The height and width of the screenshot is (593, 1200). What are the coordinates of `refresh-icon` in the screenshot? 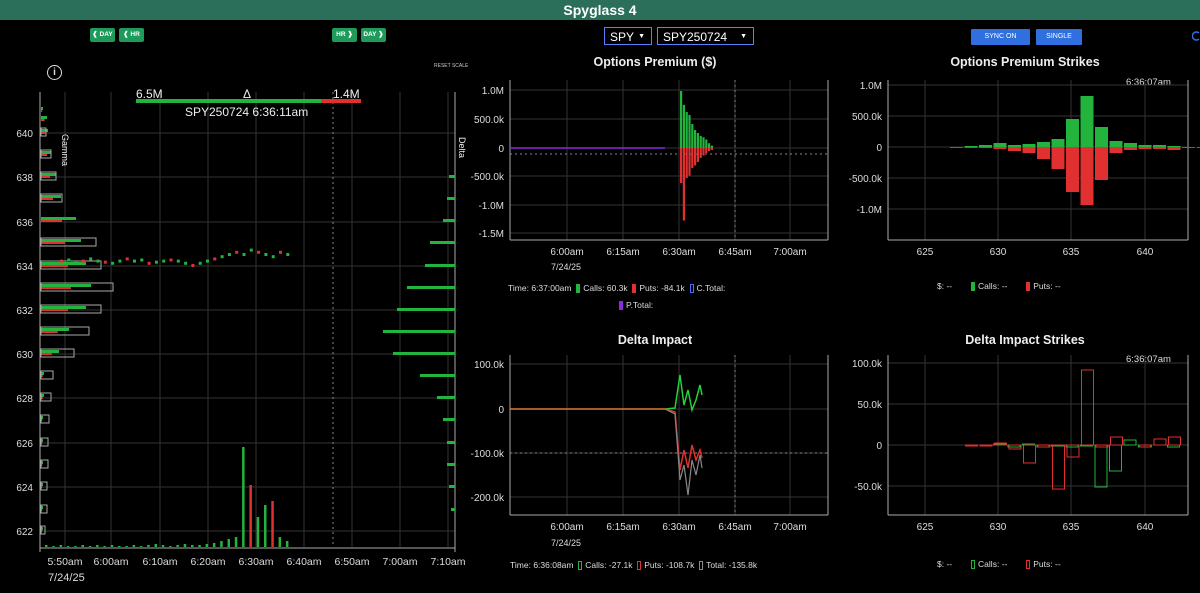 It's located at (1196, 36).